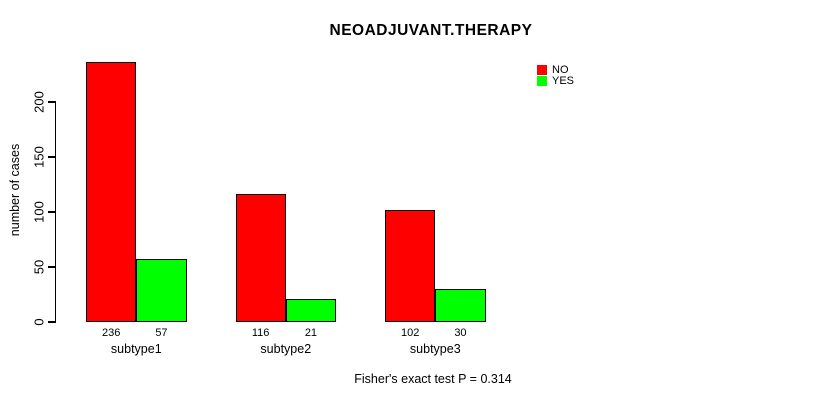  I want to click on y-tick-label-0: 0, so click(39, 322).